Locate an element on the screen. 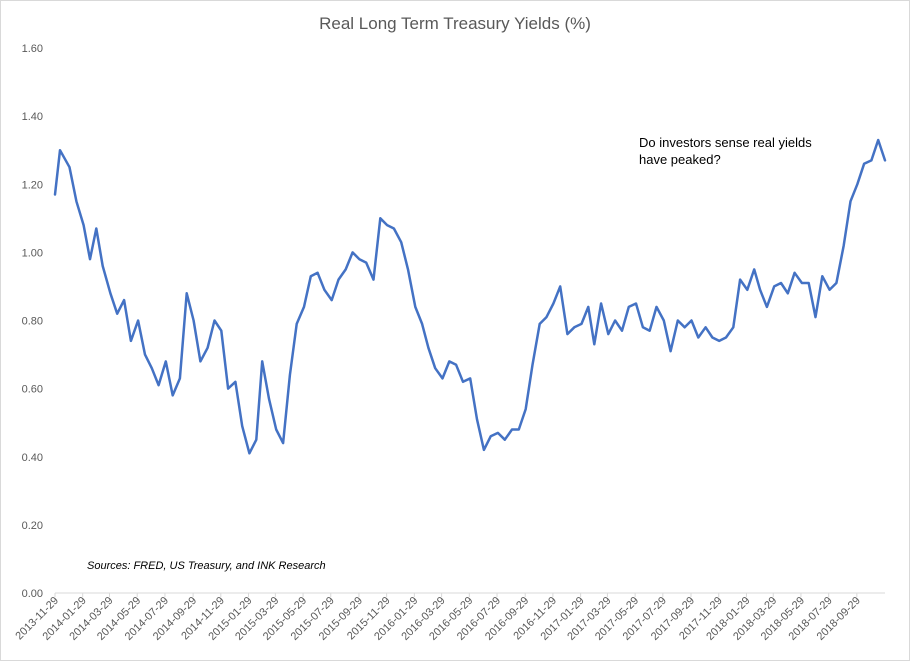  y-tick-label: 1.60 is located at coordinates (32, 49).